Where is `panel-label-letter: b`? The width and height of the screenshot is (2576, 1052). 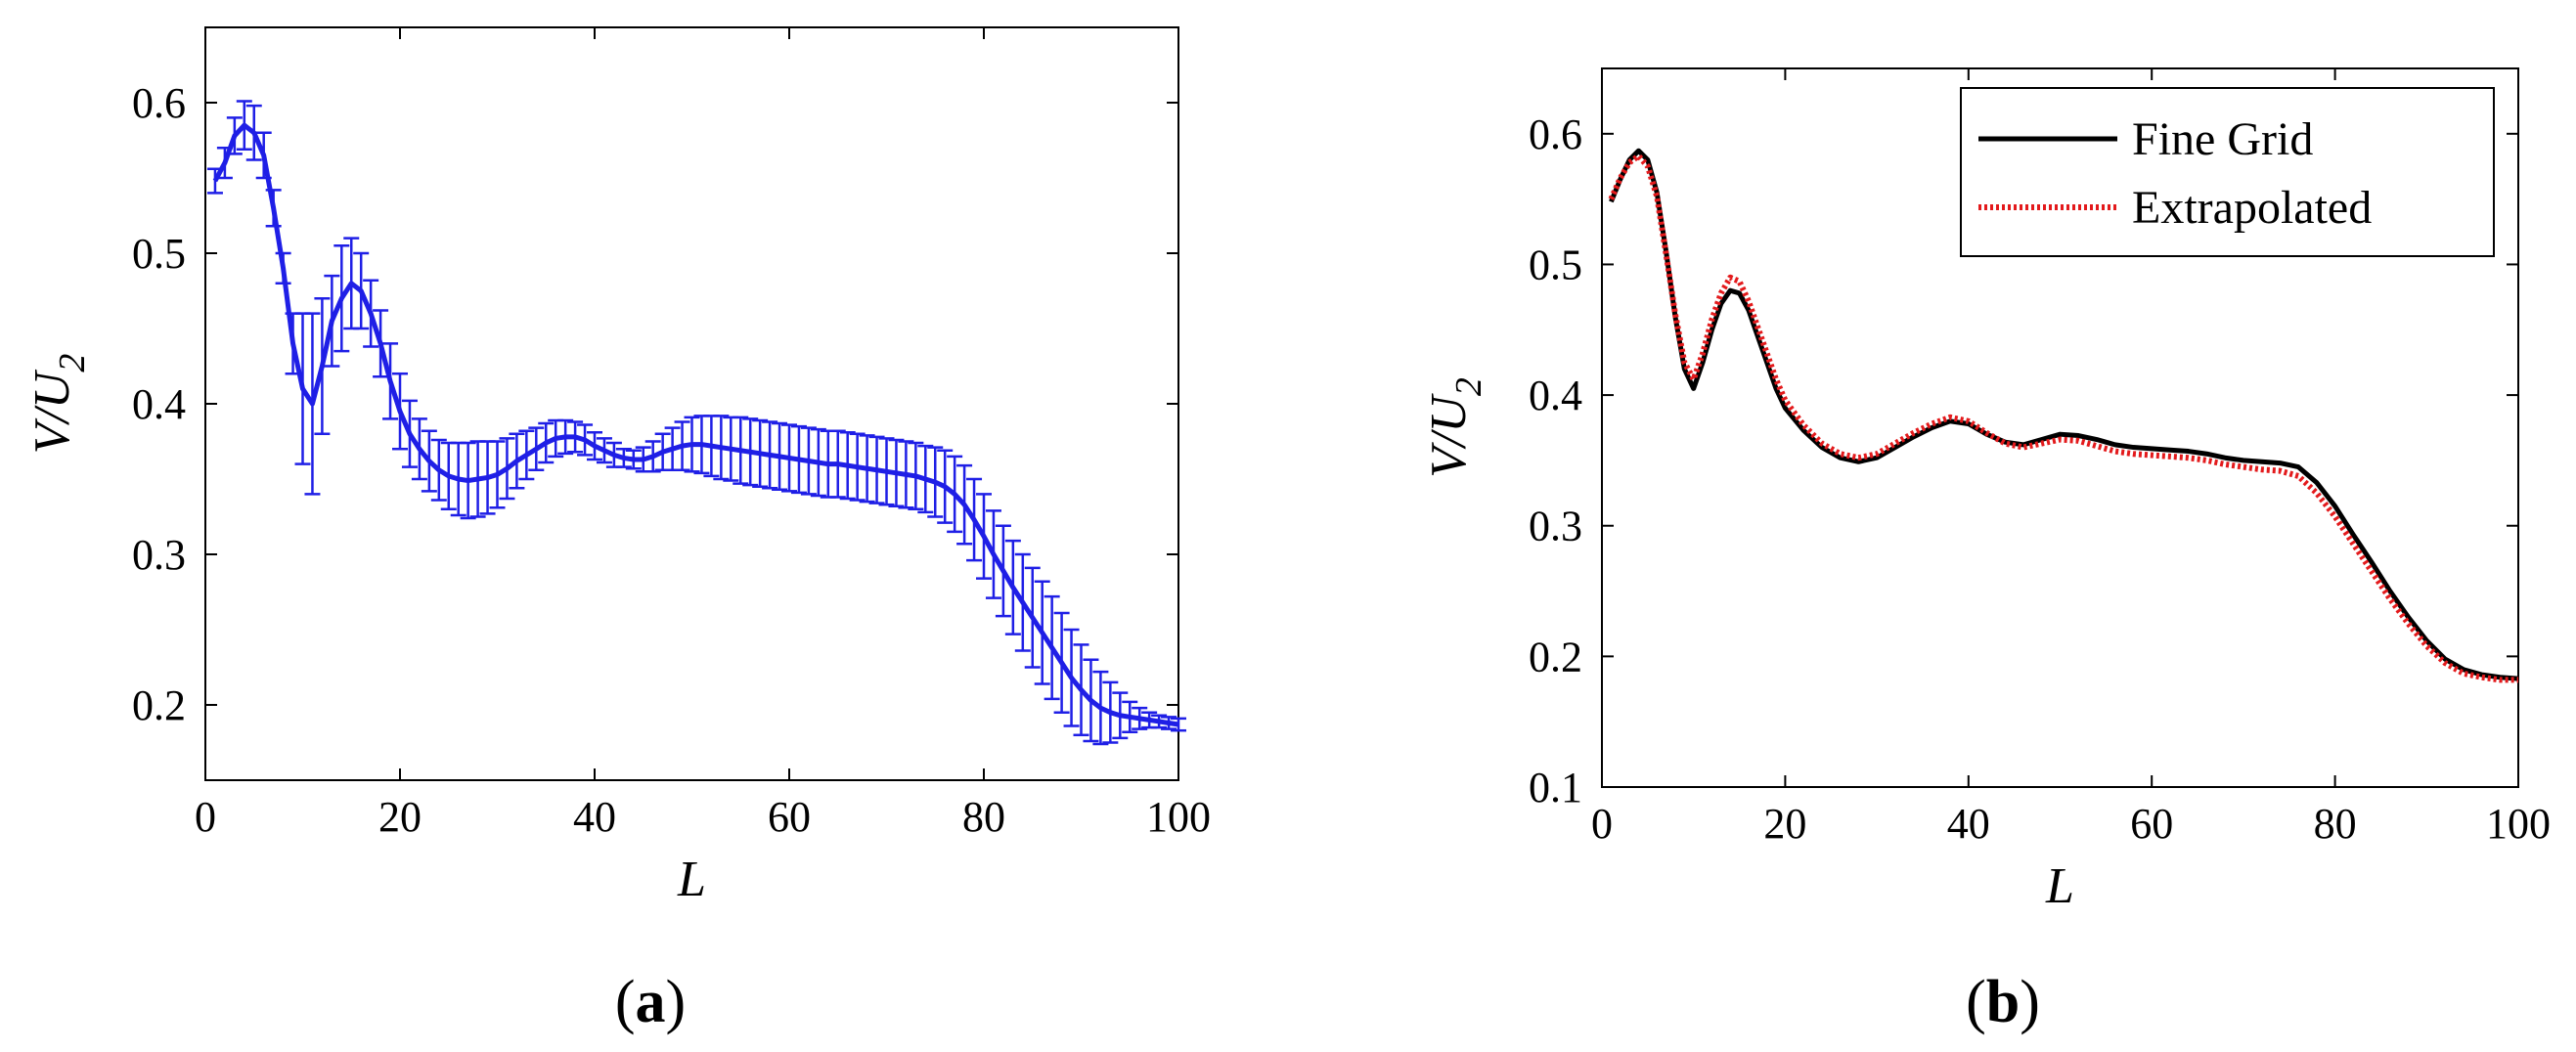 panel-label-letter: b is located at coordinates (2003, 1002).